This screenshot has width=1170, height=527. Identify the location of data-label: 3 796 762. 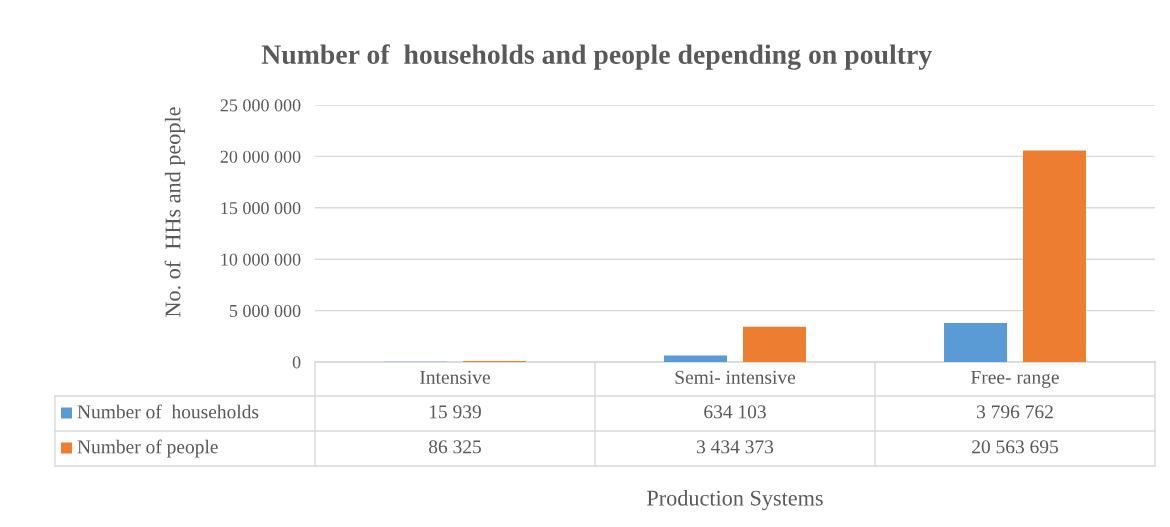
(1015, 412).